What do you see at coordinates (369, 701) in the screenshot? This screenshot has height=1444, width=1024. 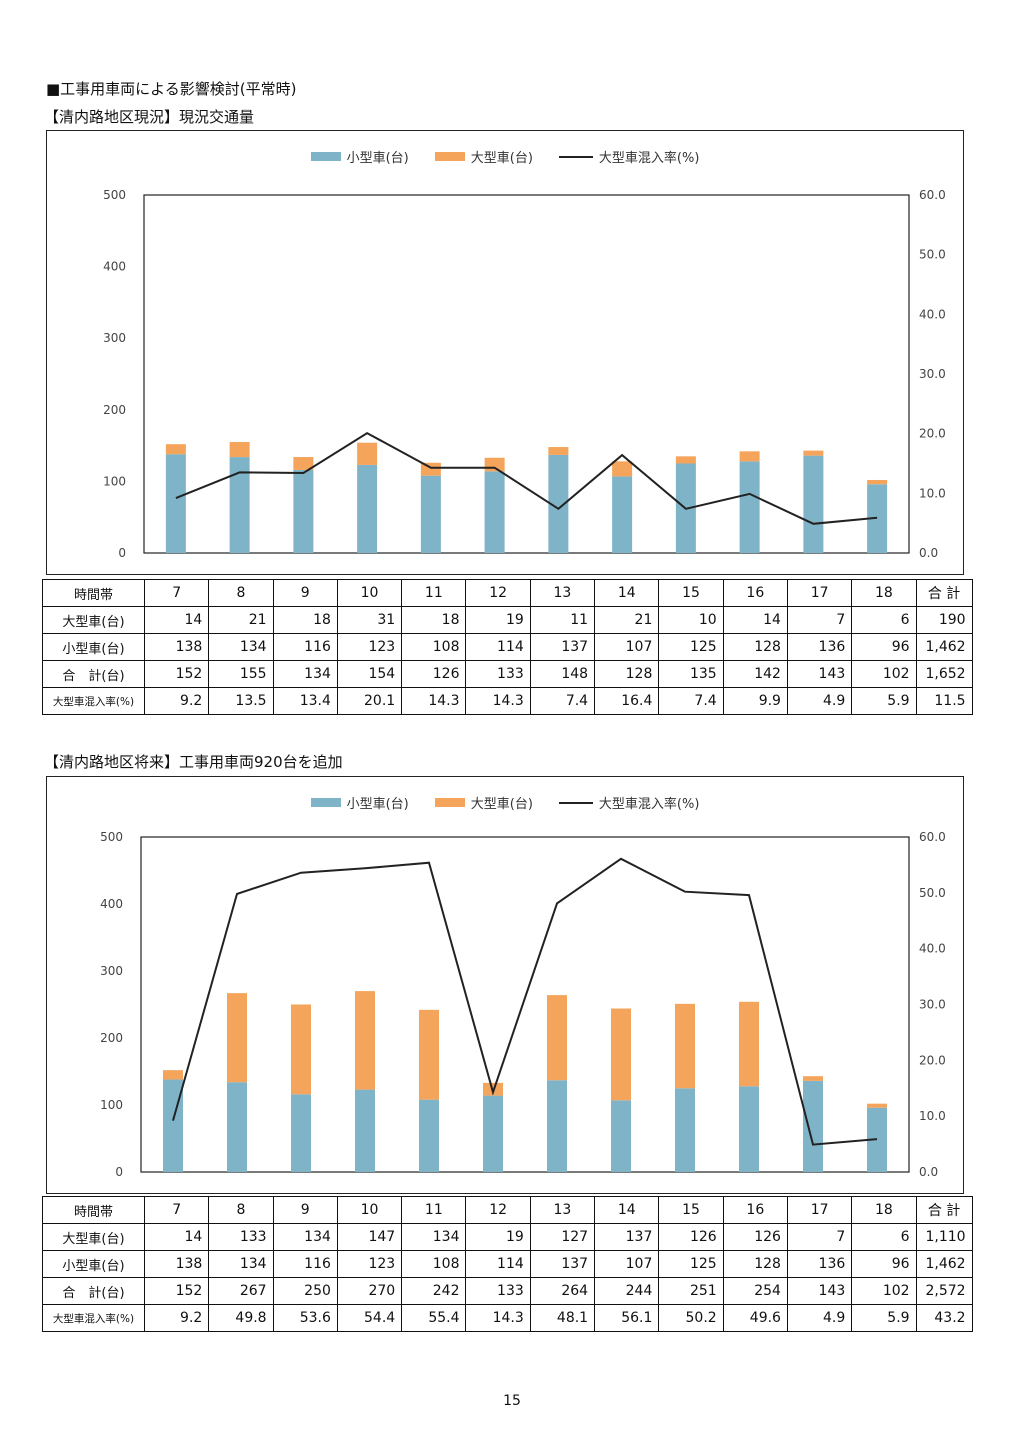 I see `table-cell: 20.1` at bounding box center [369, 701].